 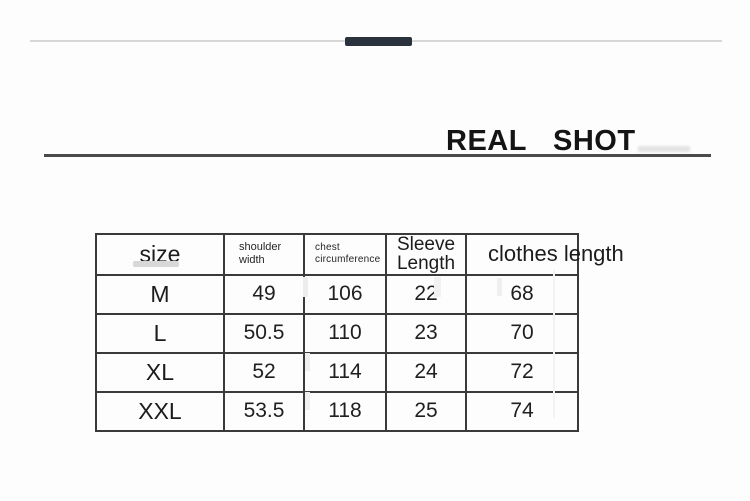 I want to click on cell-chest-circumference: 110, so click(x=345, y=333).